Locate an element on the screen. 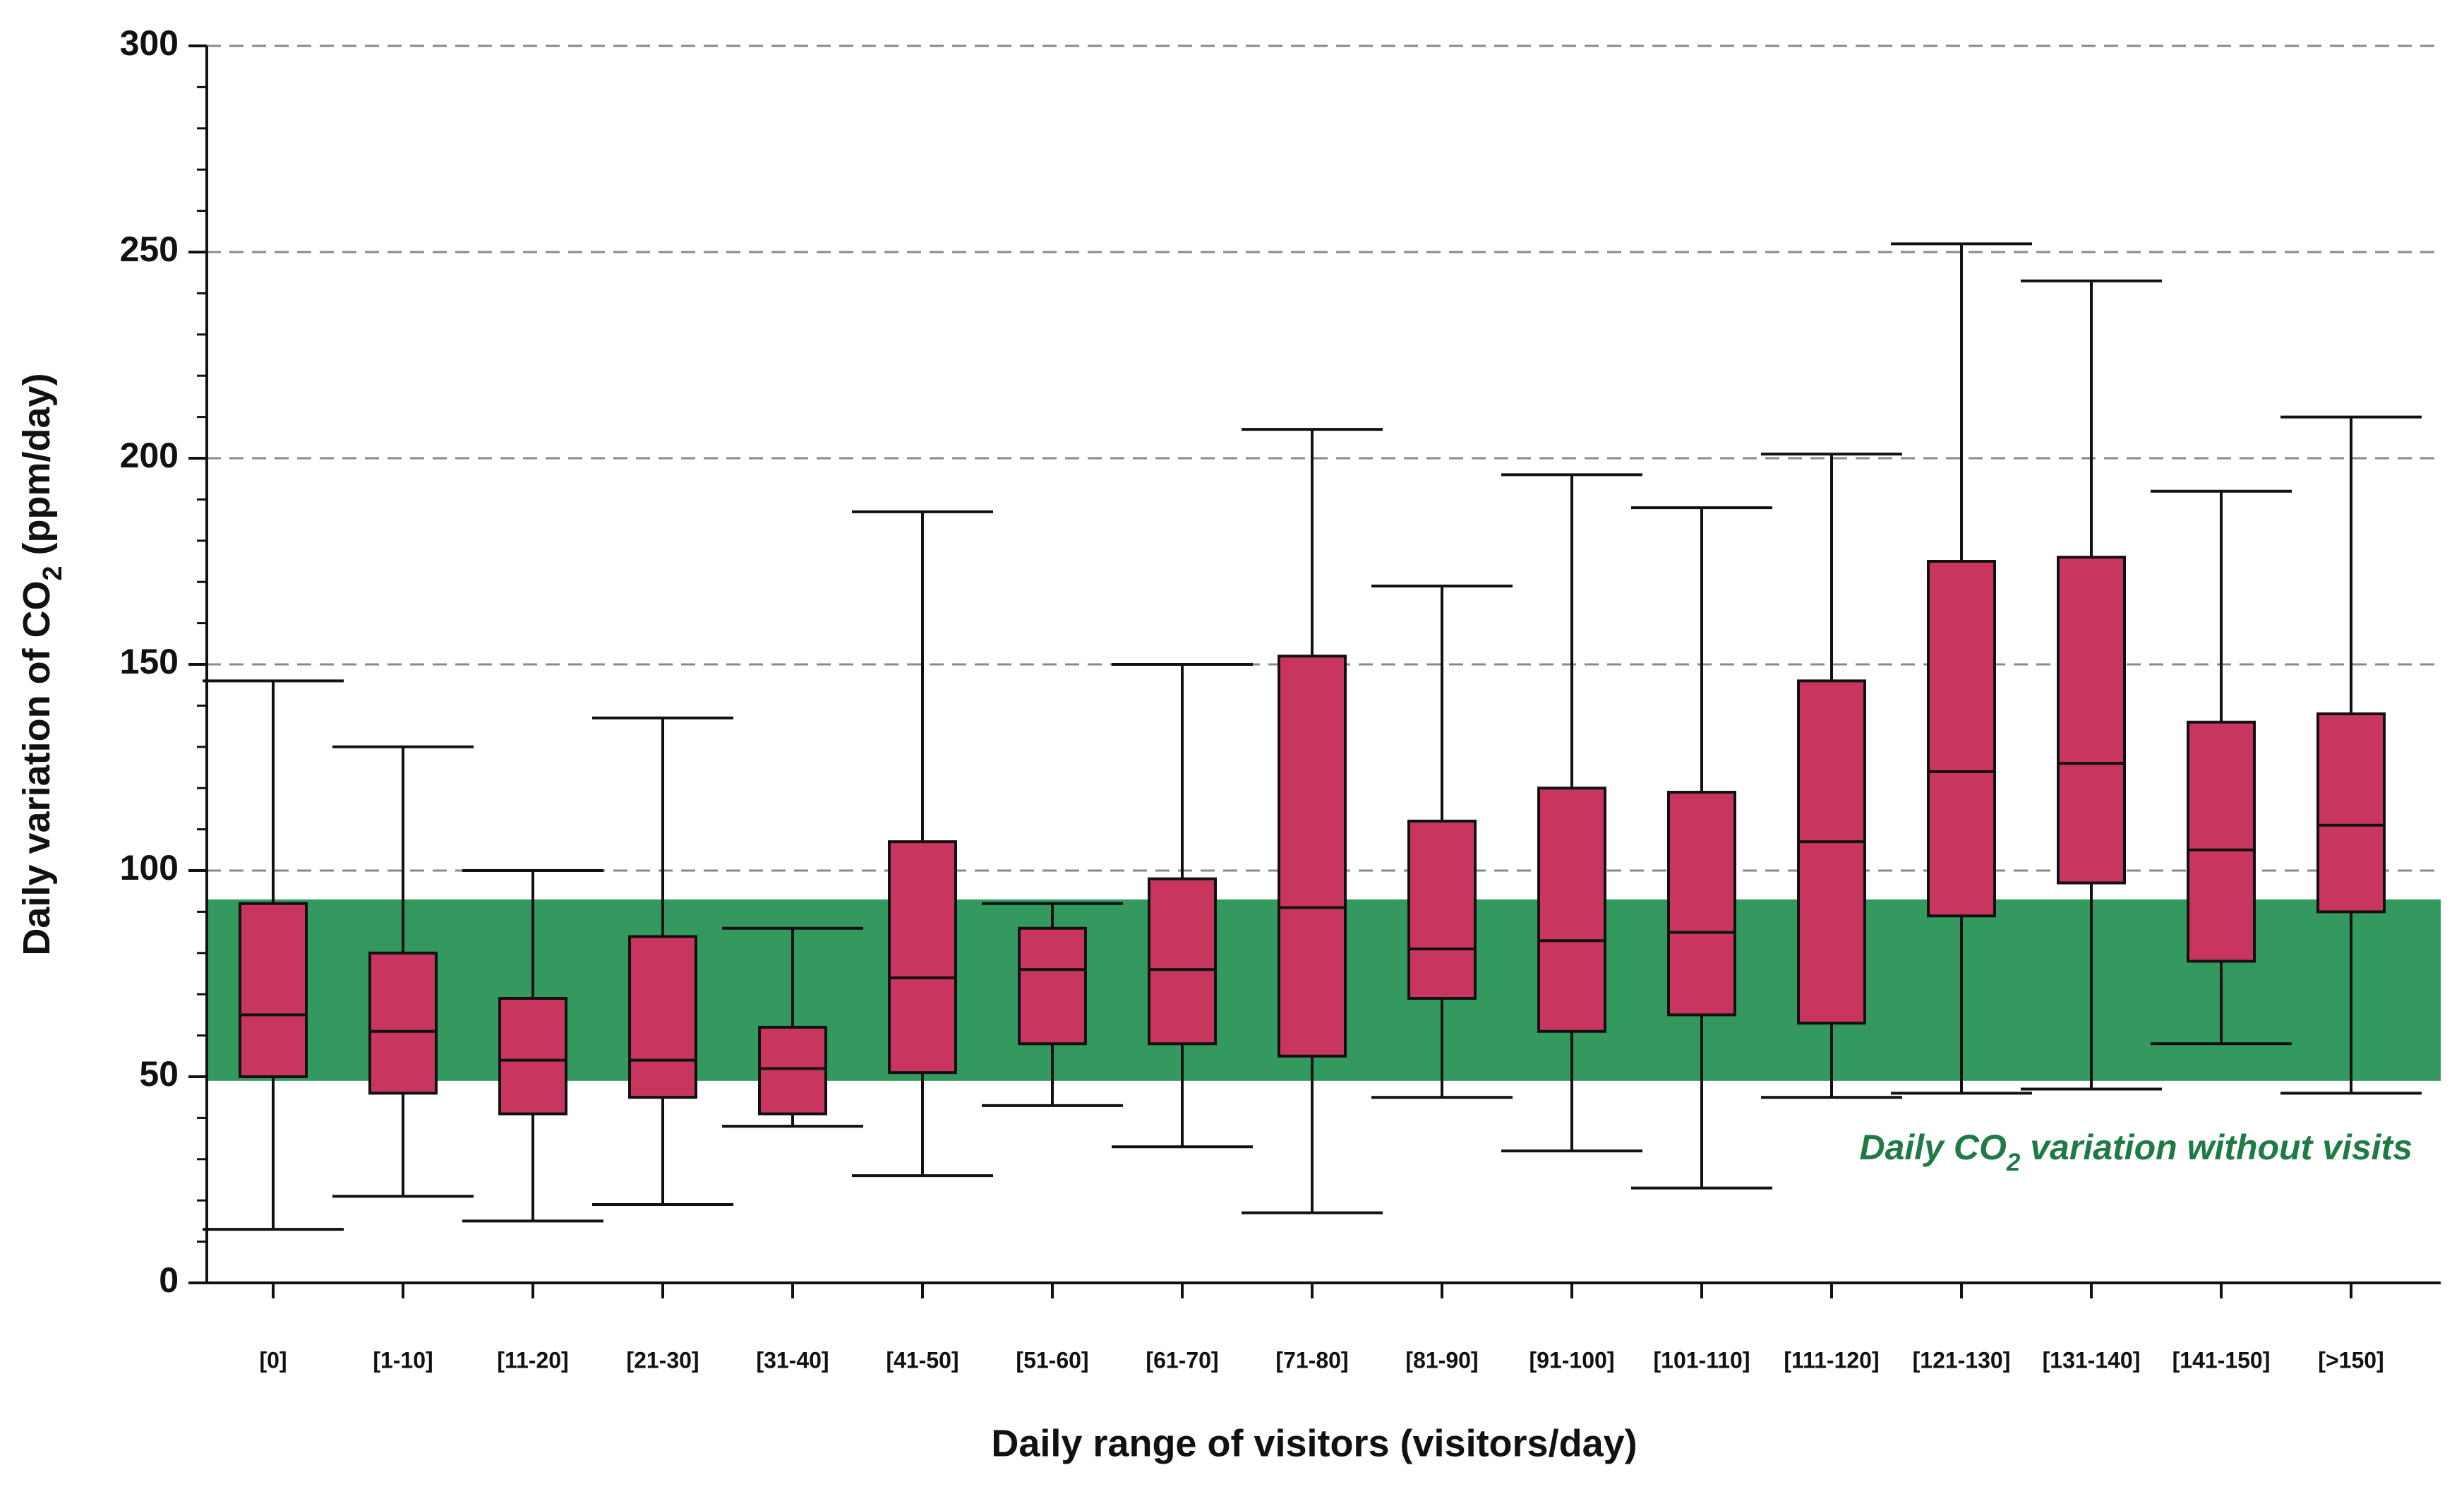 The height and width of the screenshot is (1494, 2464). x-tick-label: [101-110] is located at coordinates (1702, 1360).